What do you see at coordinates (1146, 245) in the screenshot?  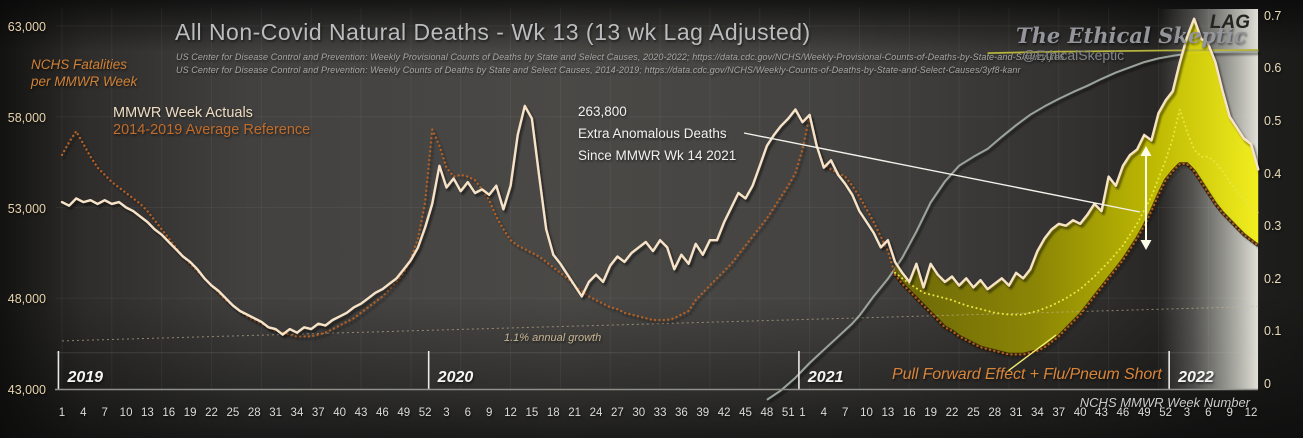 I see `excess-range-arrow-down-head` at bounding box center [1146, 245].